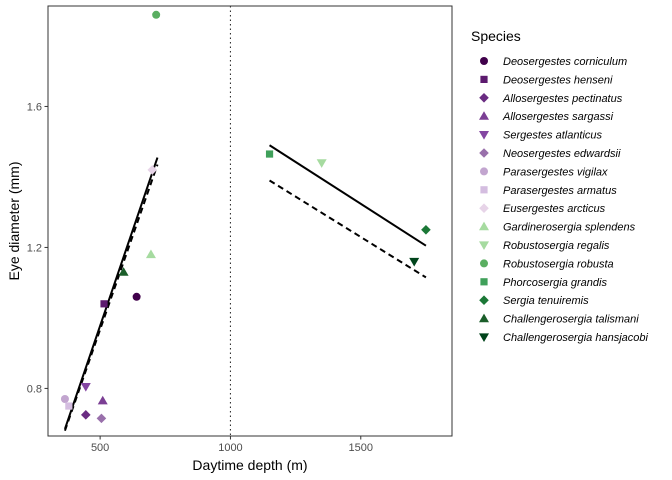  What do you see at coordinates (560, 191) in the screenshot?
I see `legend-label: Parasergestes armatus` at bounding box center [560, 191].